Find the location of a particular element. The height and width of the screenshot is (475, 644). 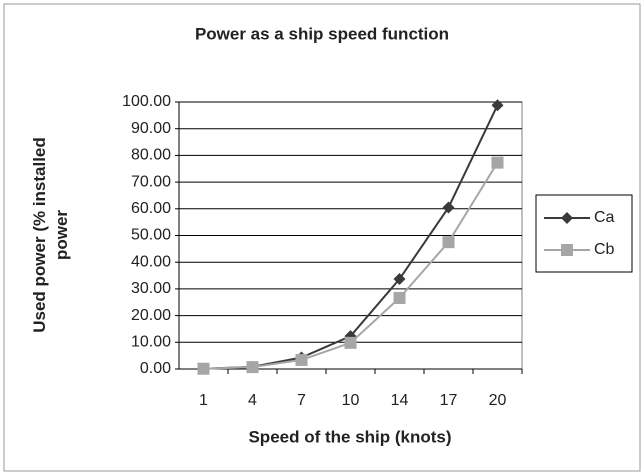

y-tick-label: 100.00 is located at coordinates (146, 101).